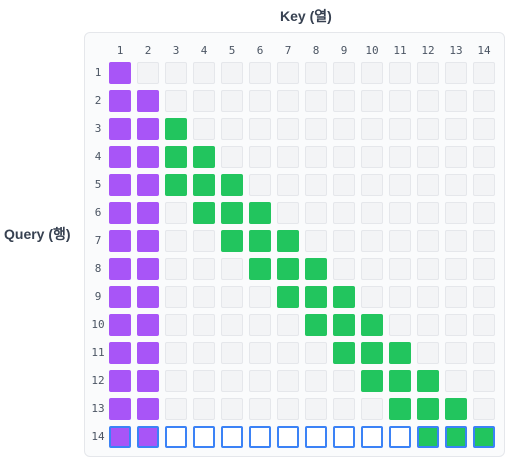  I want to click on column-label: 14, so click(484, 50).